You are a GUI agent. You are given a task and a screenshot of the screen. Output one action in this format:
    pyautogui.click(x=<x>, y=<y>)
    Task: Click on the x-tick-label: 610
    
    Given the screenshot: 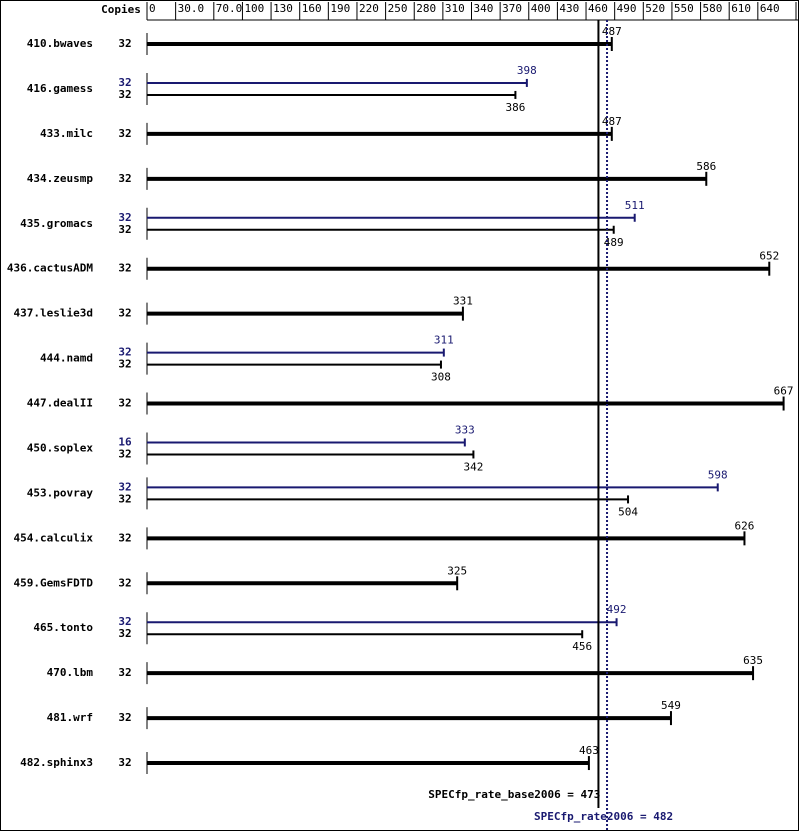 What is the action you would take?
    pyautogui.click(x=741, y=8)
    